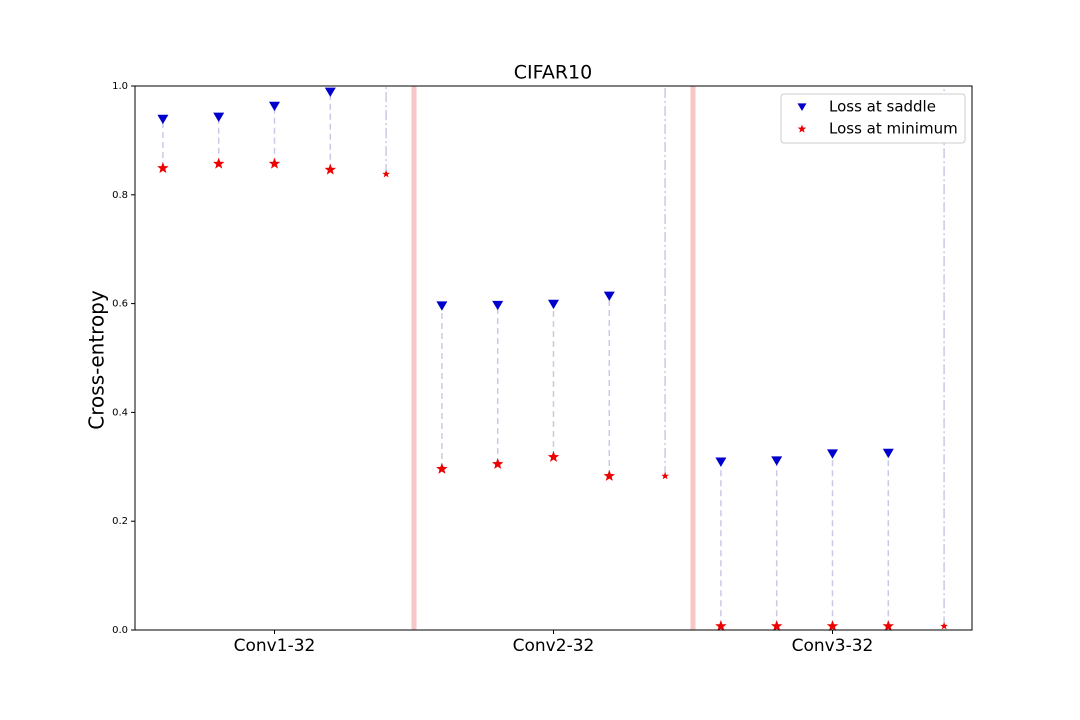  I want to click on chart-title: CIFAR10, so click(553, 73).